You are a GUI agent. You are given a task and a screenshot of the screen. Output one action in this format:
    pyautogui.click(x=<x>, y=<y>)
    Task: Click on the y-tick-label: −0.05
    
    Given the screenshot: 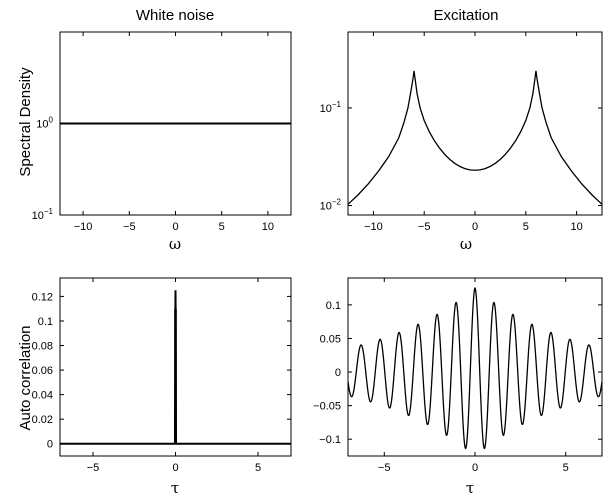 What is the action you would take?
    pyautogui.click(x=327, y=407)
    